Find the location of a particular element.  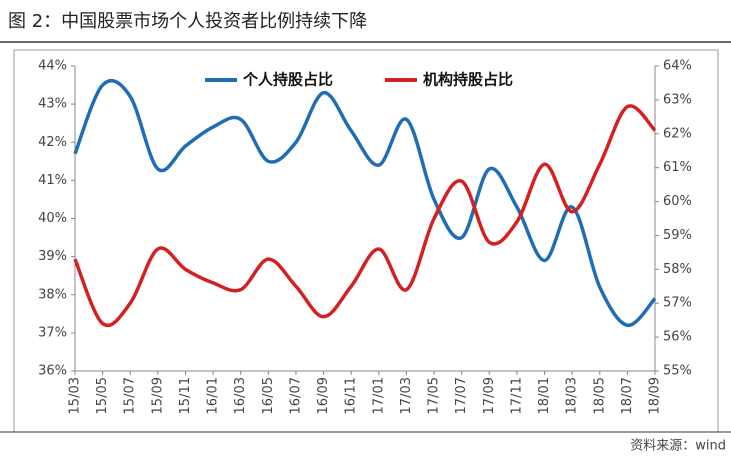

y2-tick-label: 64% is located at coordinates (677, 66).